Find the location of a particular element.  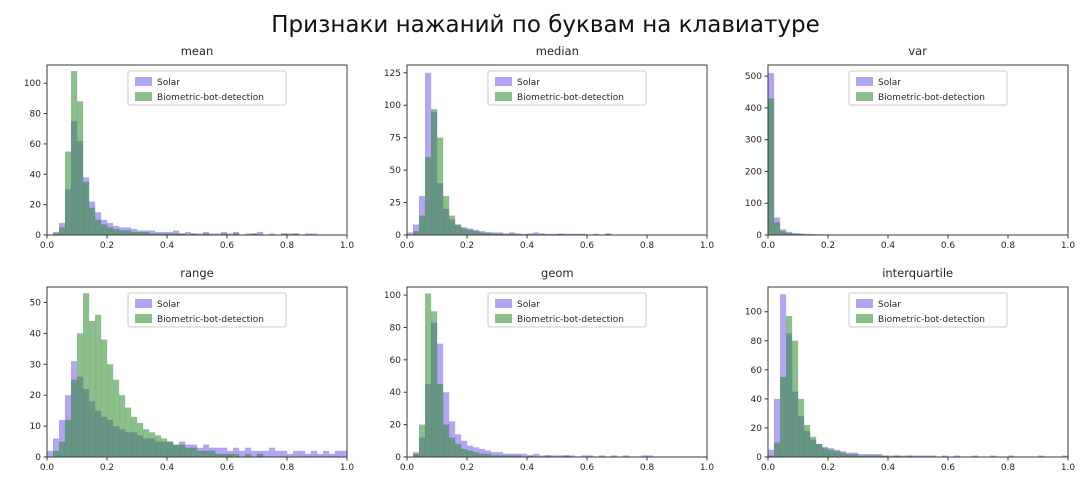

svg-text: 30 is located at coordinates (36, 365).